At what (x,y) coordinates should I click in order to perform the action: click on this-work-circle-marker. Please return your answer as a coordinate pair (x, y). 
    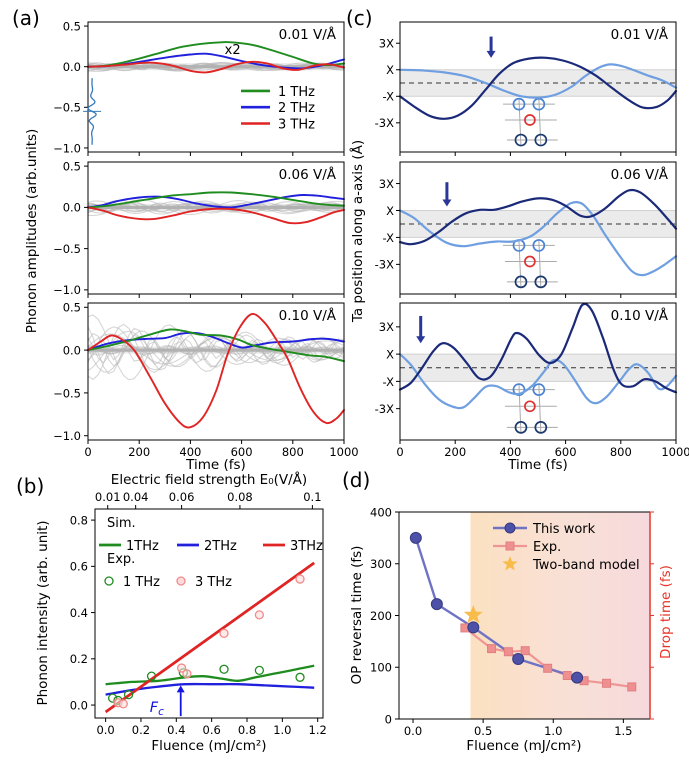
    Looking at the image, I should click on (436, 604).